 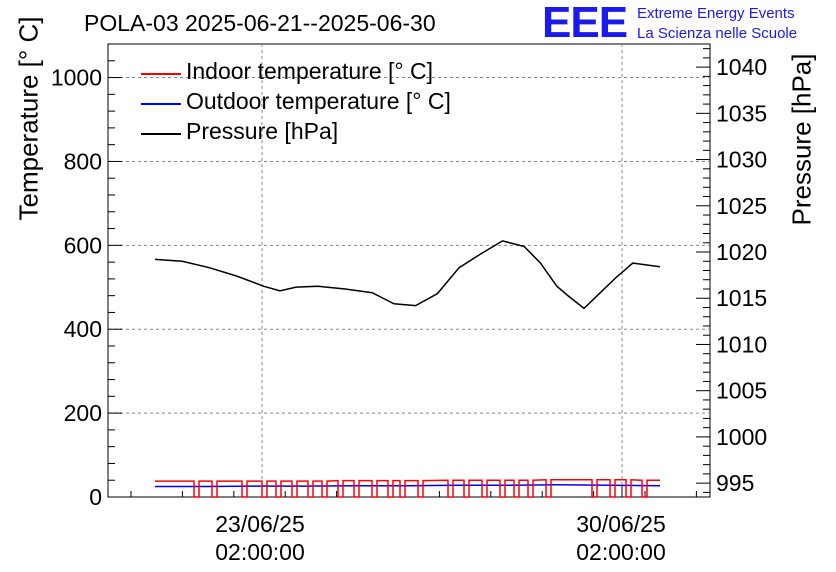 What do you see at coordinates (95, 497) in the screenshot?
I see `y-left-tick-label: 0` at bounding box center [95, 497].